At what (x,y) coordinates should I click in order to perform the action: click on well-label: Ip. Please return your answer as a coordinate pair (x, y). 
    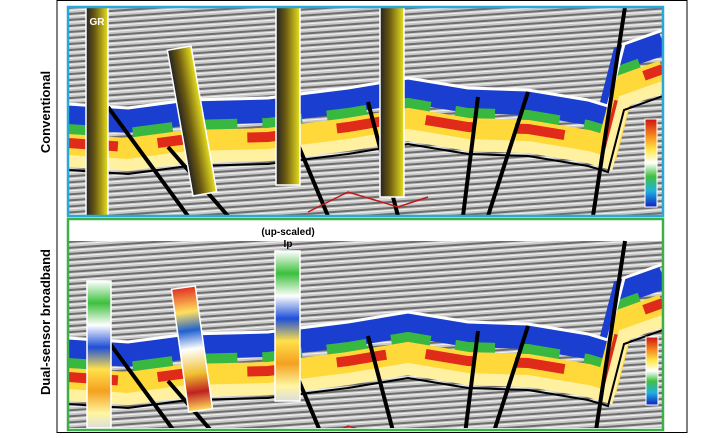
    Looking at the image, I should click on (288, 244).